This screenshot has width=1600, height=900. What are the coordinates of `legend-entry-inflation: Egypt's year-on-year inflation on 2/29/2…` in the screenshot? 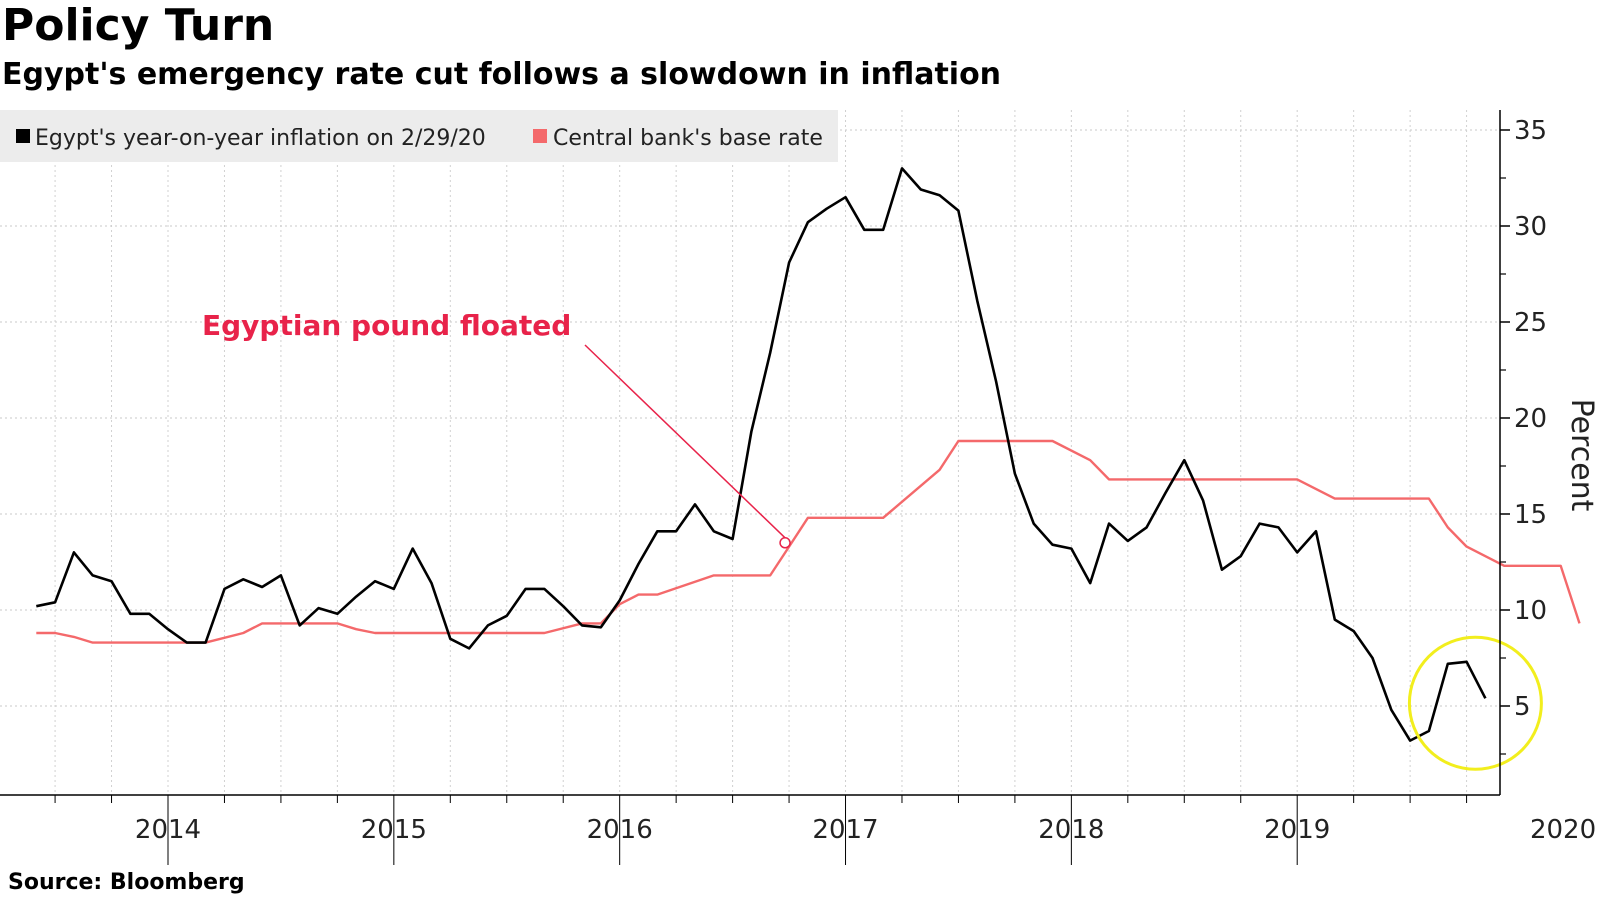 It's located at (260, 138).